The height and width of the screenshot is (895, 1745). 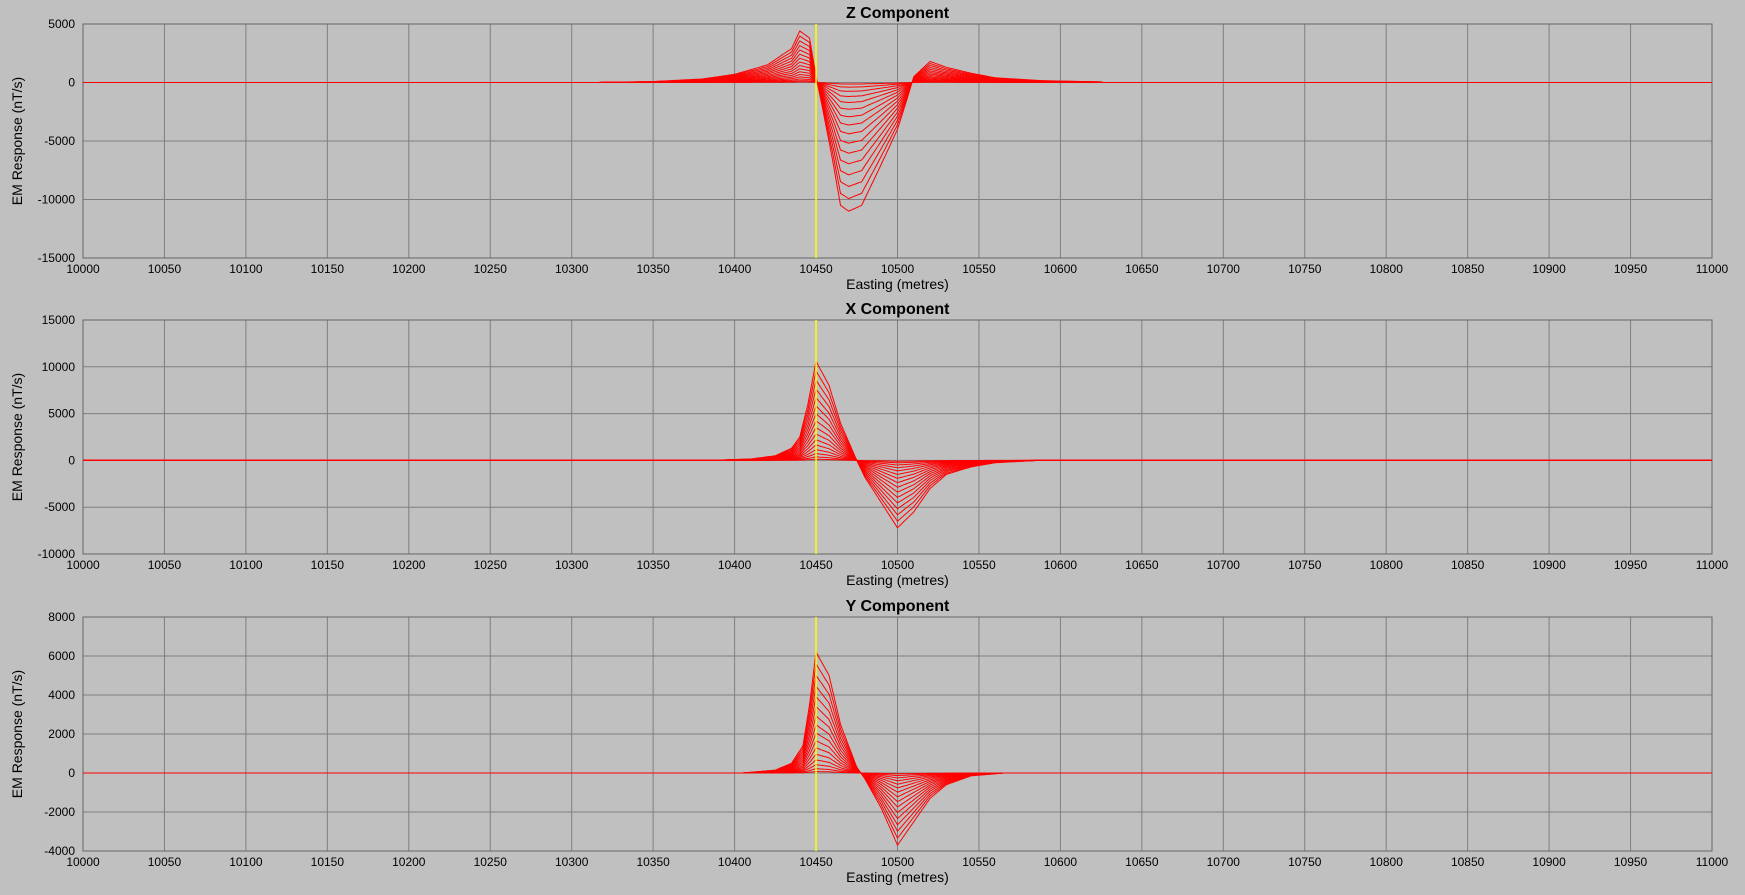 I want to click on y-tick-label: -15000, so click(x=57, y=258).